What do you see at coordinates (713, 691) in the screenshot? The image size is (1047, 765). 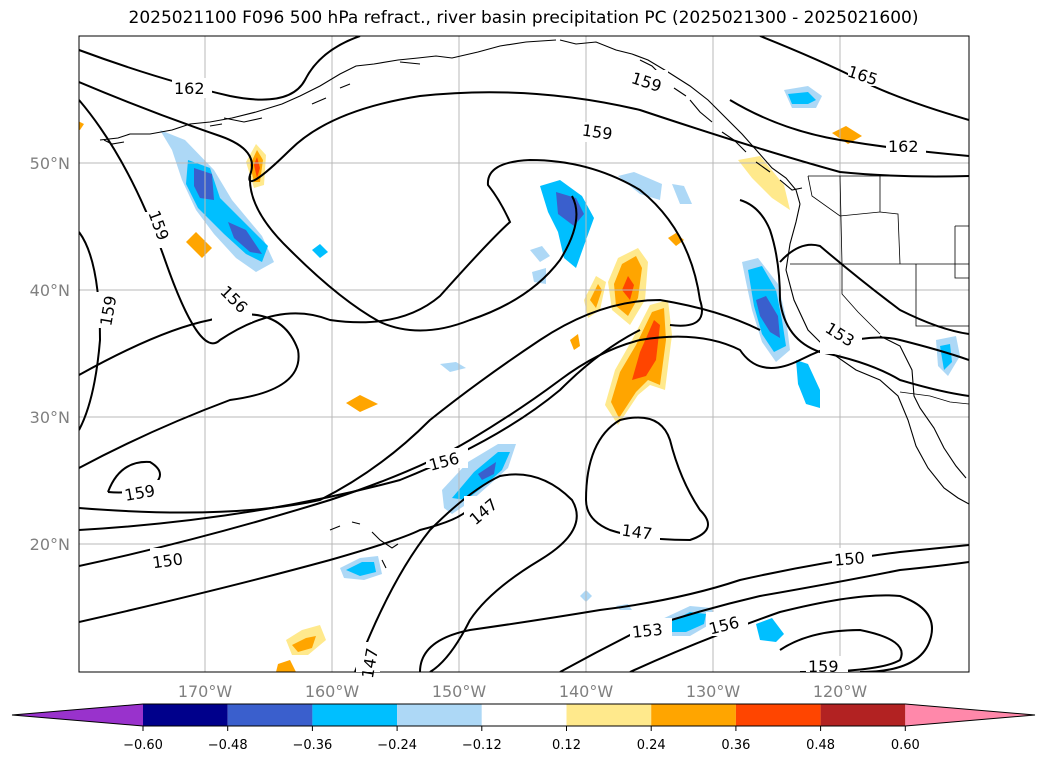 I see `lon-label-130w: 130°W` at bounding box center [713, 691].